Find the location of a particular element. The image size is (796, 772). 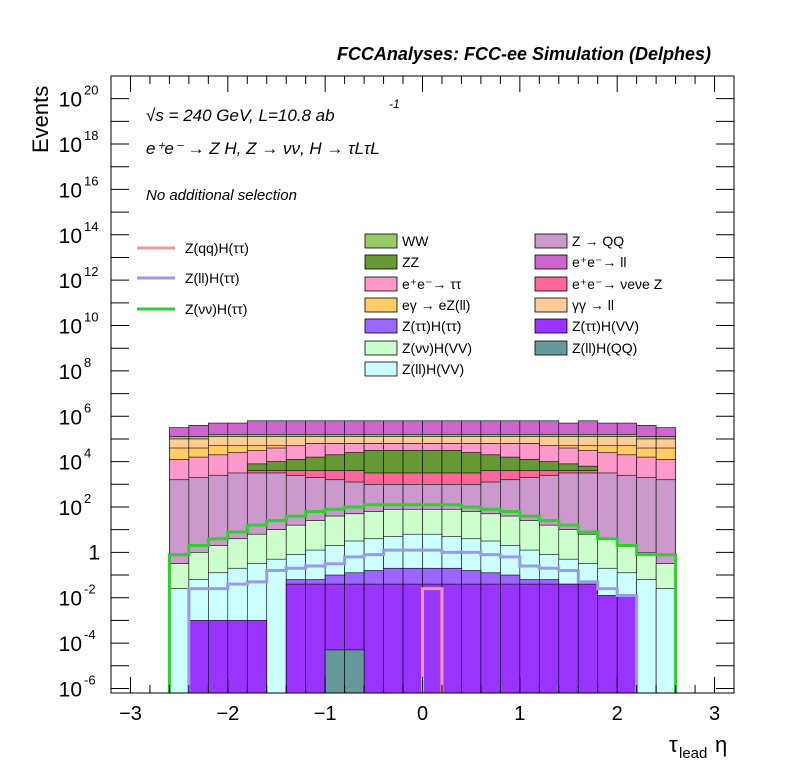

x-tick-label: 0 is located at coordinates (422, 714).